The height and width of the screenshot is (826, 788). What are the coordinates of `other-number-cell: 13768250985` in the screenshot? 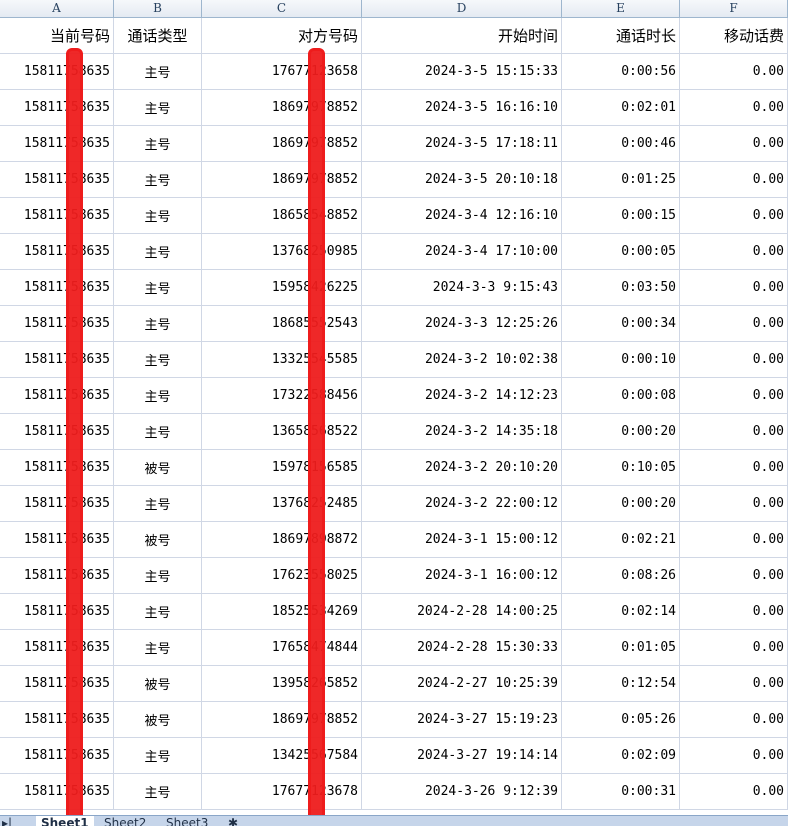 It's located at (282, 251).